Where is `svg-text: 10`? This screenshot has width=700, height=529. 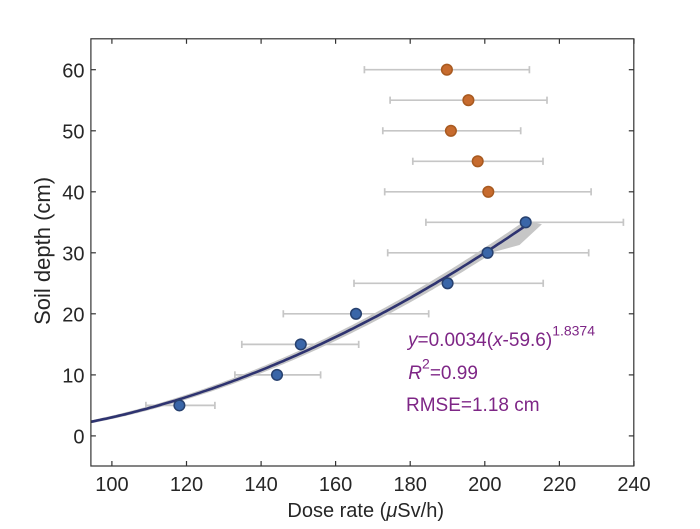
svg-text: 10 is located at coordinates (73, 377).